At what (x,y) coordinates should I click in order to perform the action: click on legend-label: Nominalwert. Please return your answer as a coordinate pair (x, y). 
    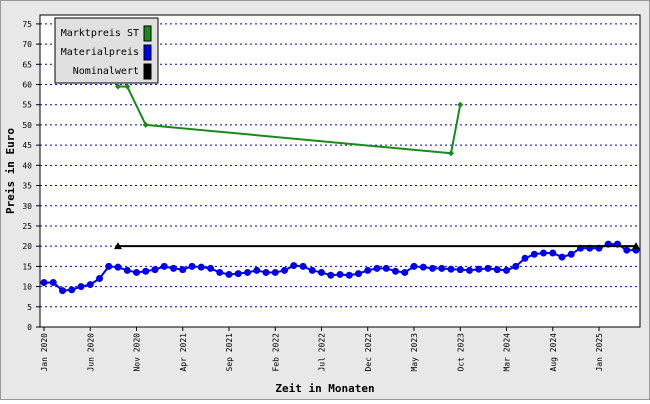
    Looking at the image, I should click on (106, 71).